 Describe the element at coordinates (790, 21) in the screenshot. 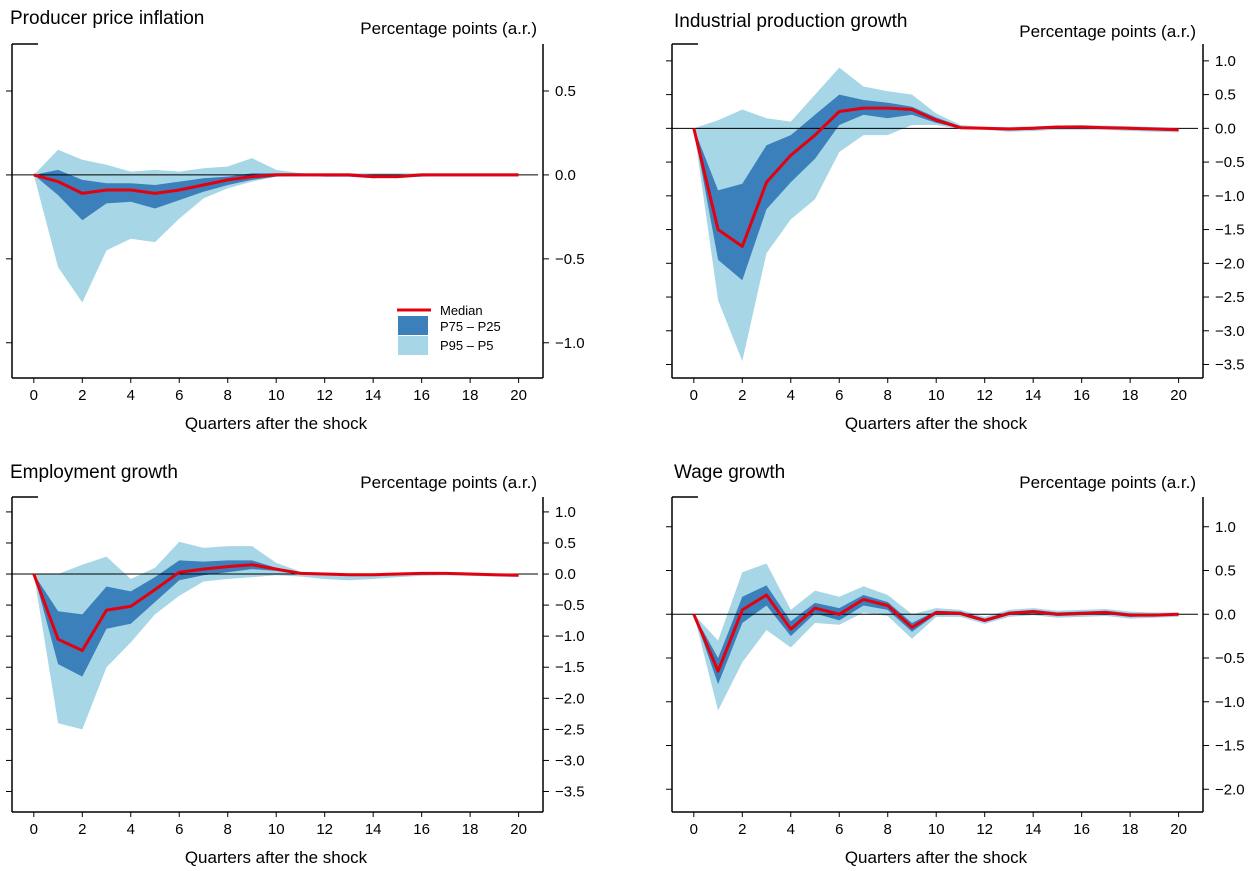

I see `chart-title: Industrial production growth` at that location.